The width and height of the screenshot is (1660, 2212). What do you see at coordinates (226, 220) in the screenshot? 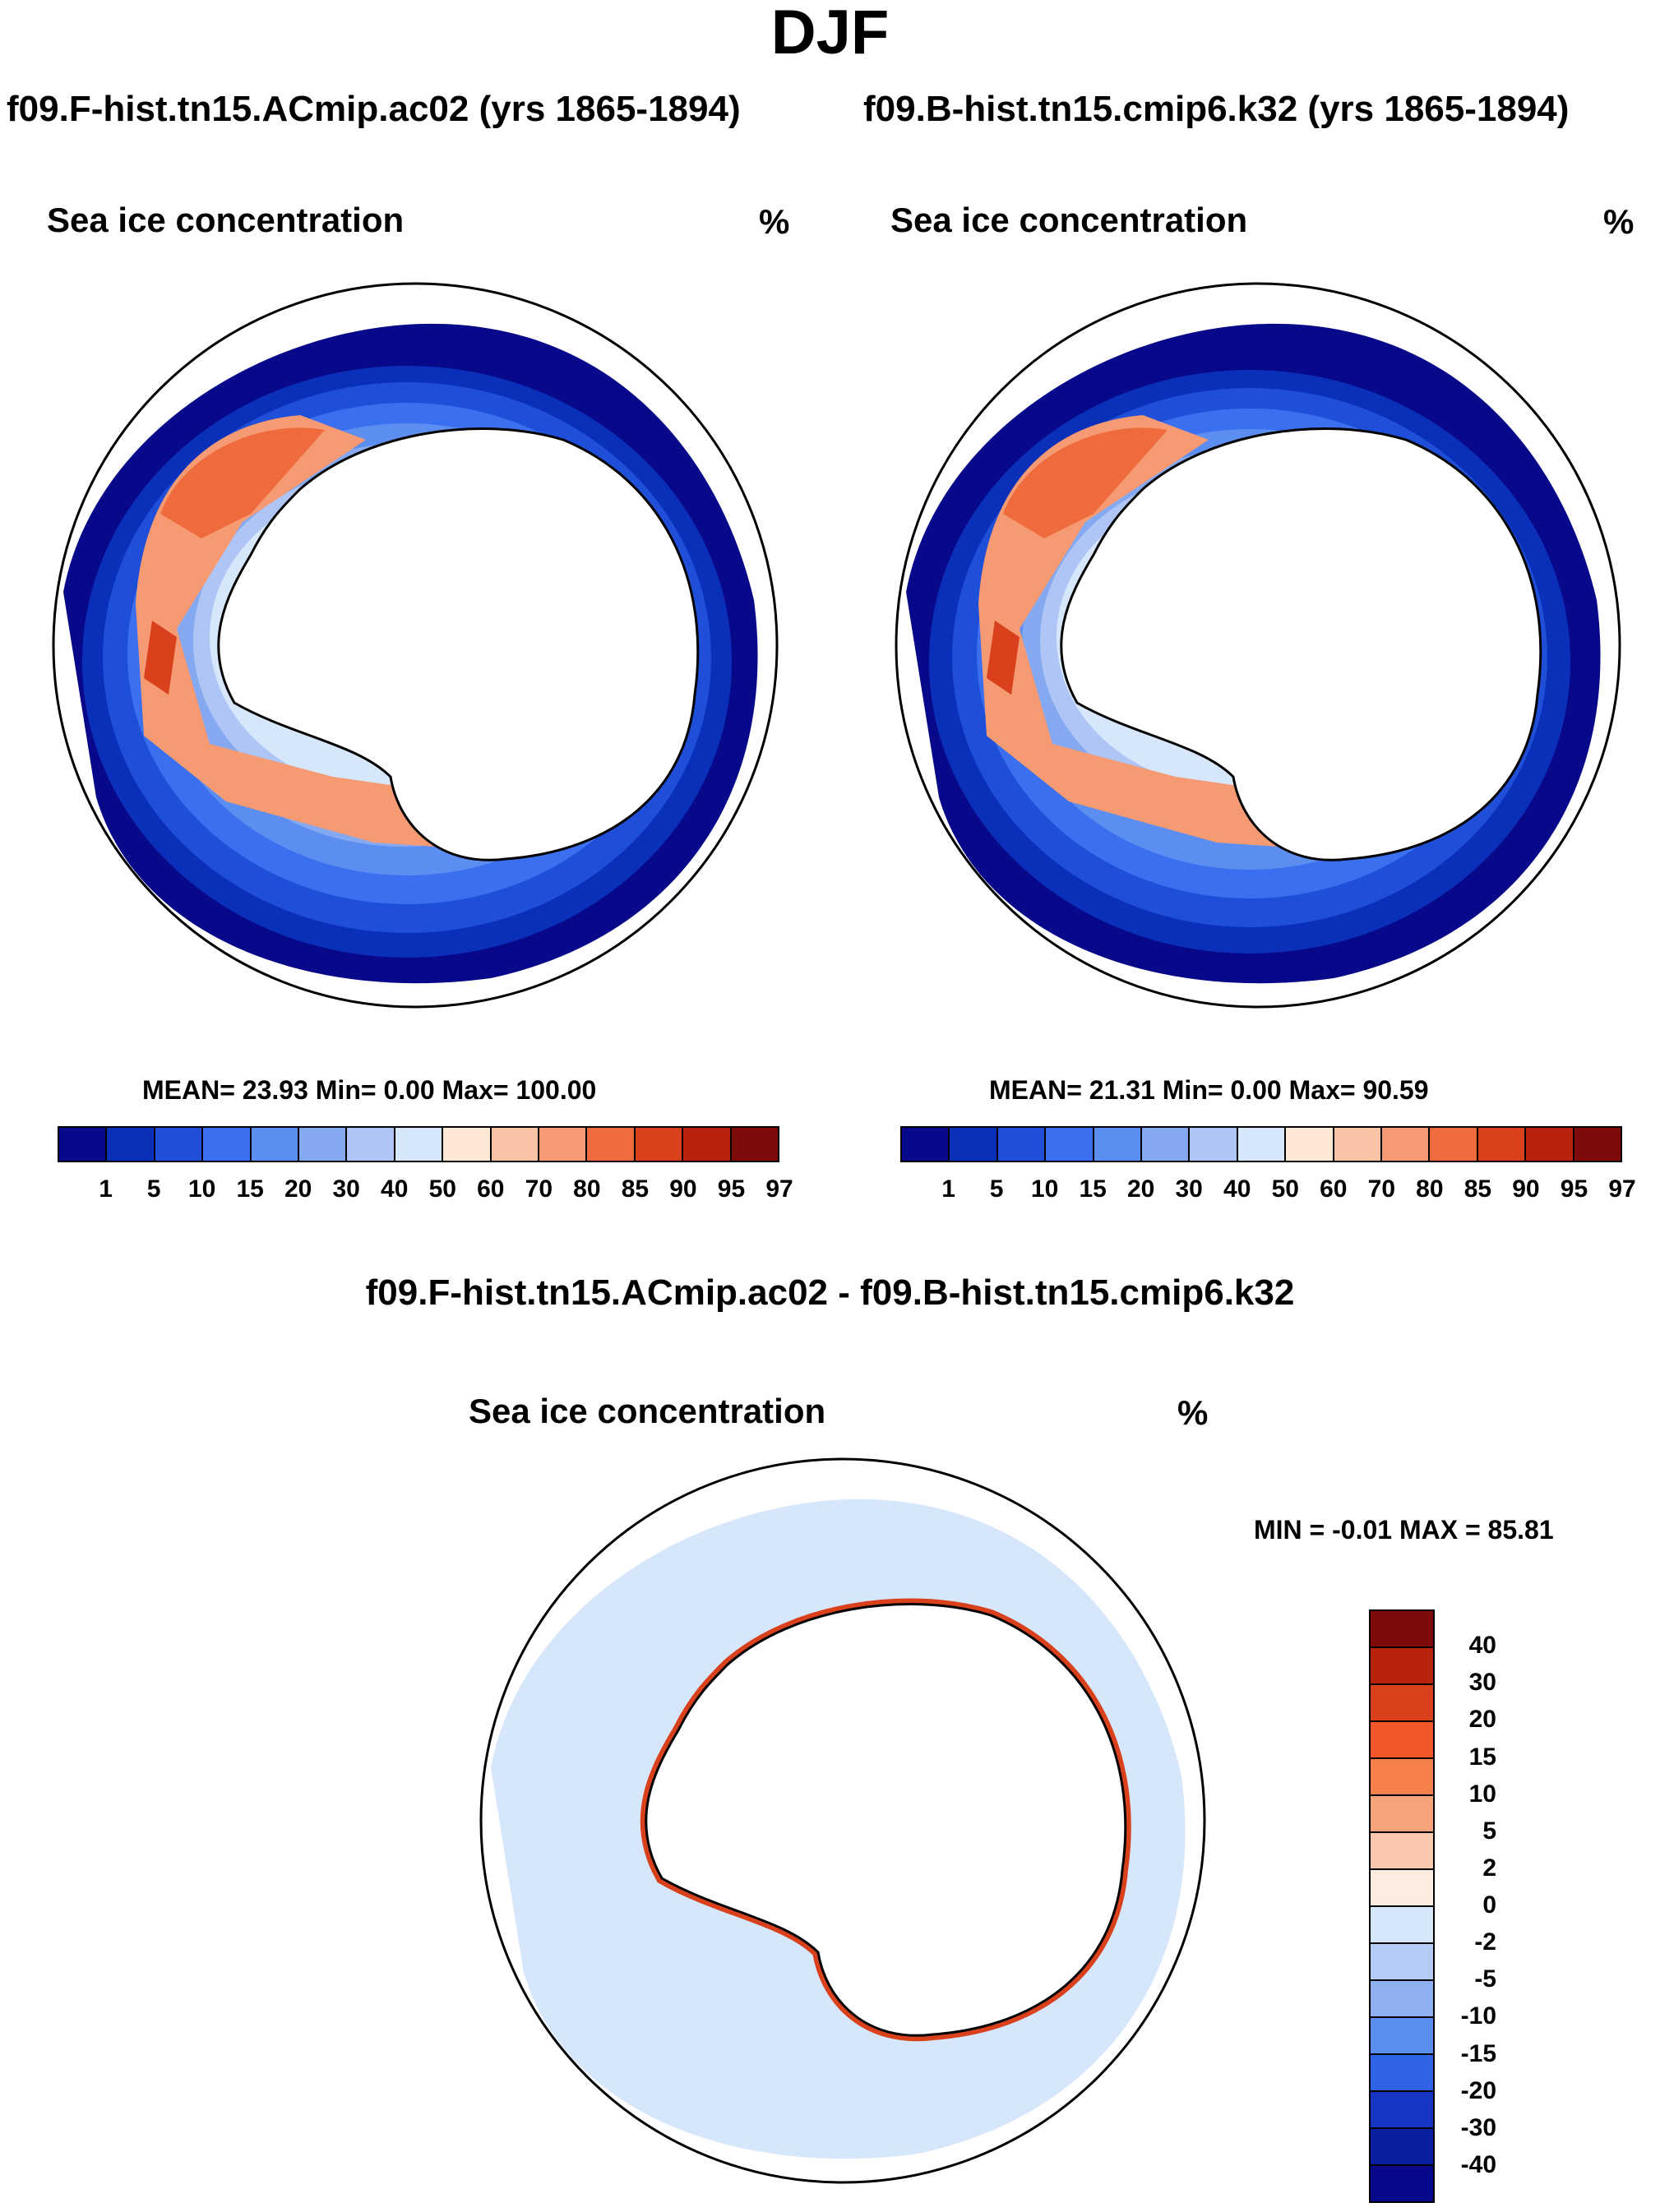
I see `left-variable-label: Sea ice concentration` at bounding box center [226, 220].